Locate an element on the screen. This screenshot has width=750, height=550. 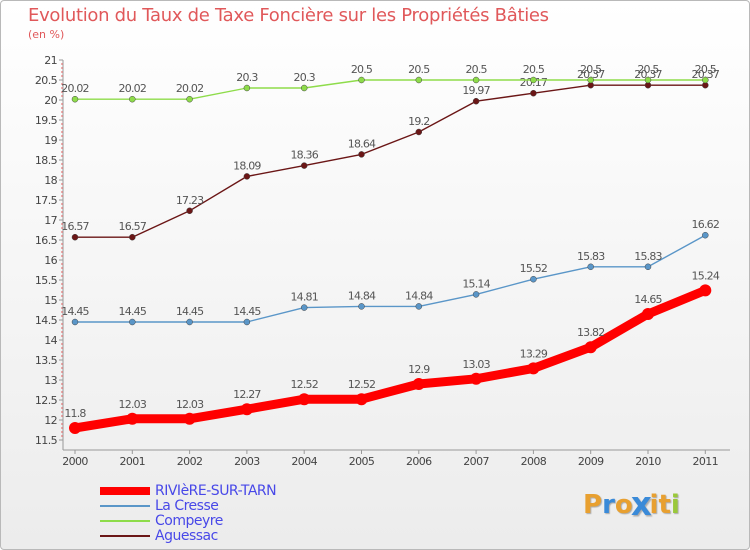
logo-letter: t is located at coordinates (664, 505).